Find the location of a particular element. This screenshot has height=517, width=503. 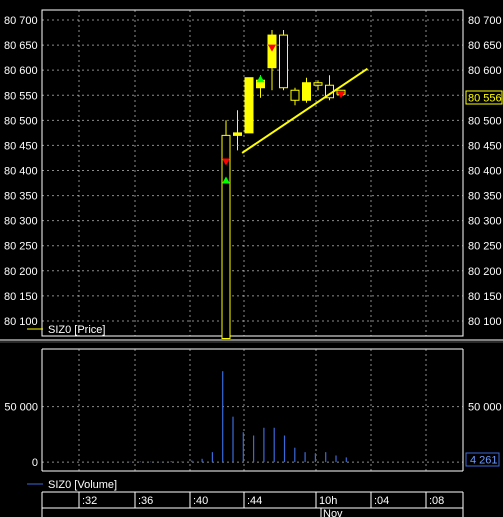

last-price-label: 80 556 is located at coordinates (485, 99).